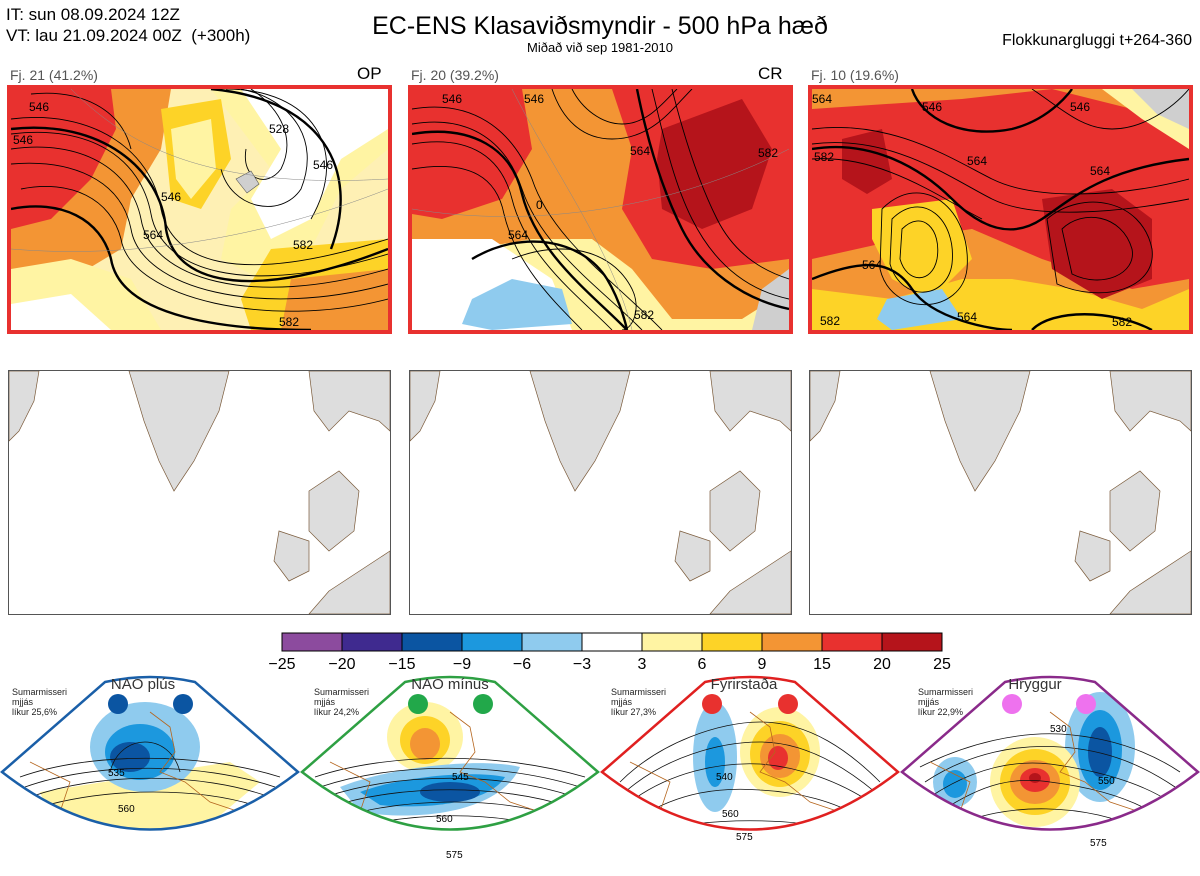 This screenshot has height=876, width=1200. I want to click on colorbar-tick-label: −3, so click(582, 664).